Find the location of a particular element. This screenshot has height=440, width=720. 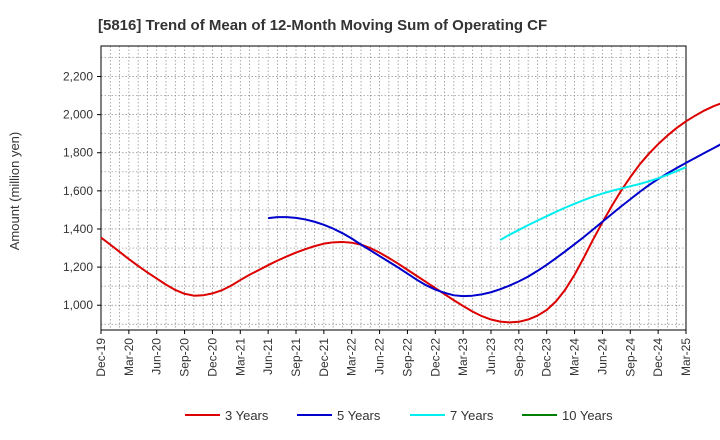

x-tick-label: Mar-23 is located at coordinates (463, 357).